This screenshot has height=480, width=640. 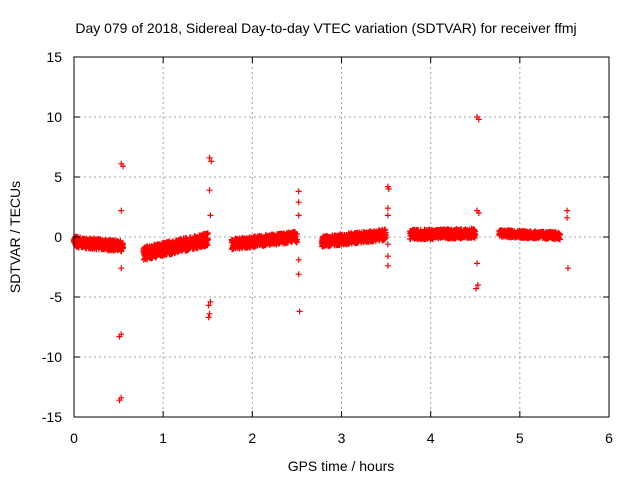 What do you see at coordinates (54, 117) in the screenshot?
I see `y-tick-label: 10` at bounding box center [54, 117].